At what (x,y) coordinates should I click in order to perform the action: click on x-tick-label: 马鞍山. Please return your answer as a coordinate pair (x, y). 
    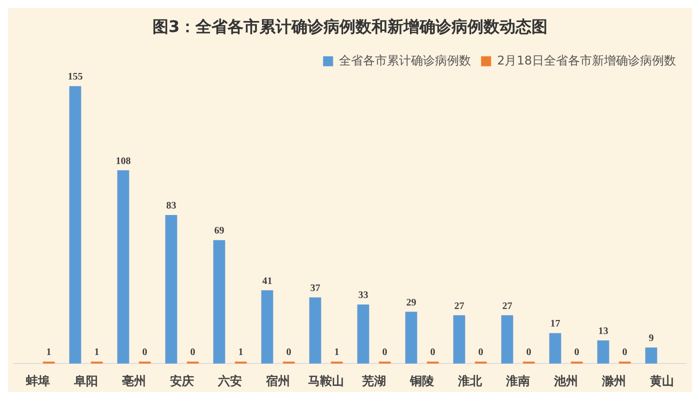
    Looking at the image, I should click on (326, 381).